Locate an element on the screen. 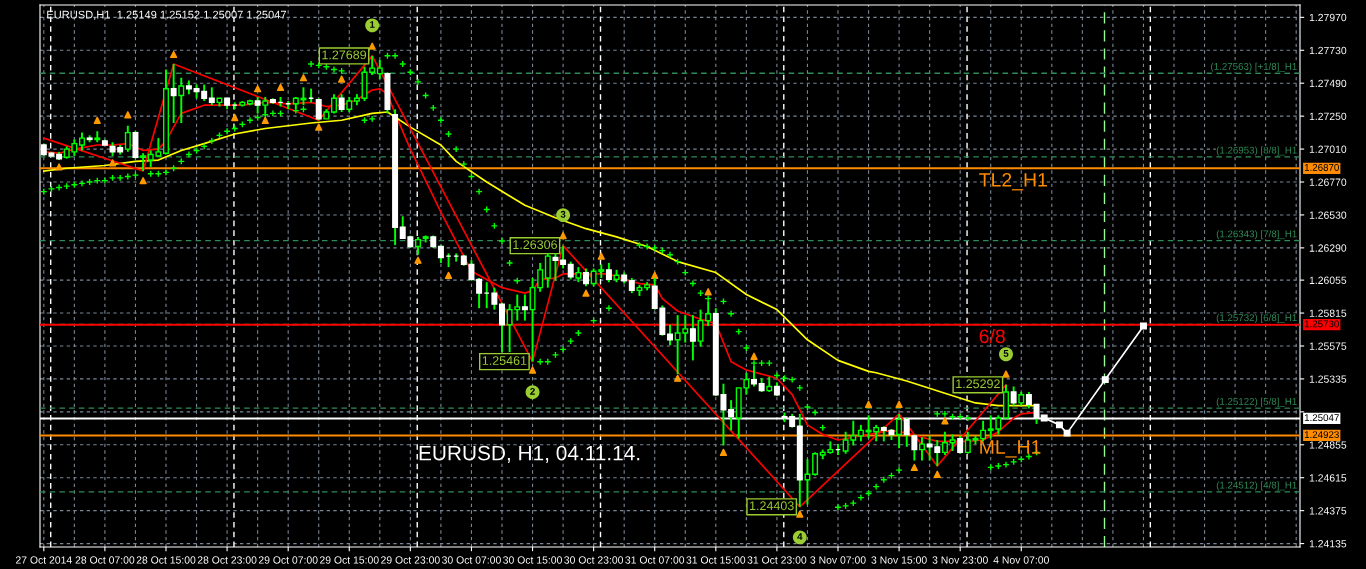  annotation: 3 is located at coordinates (563, 214).